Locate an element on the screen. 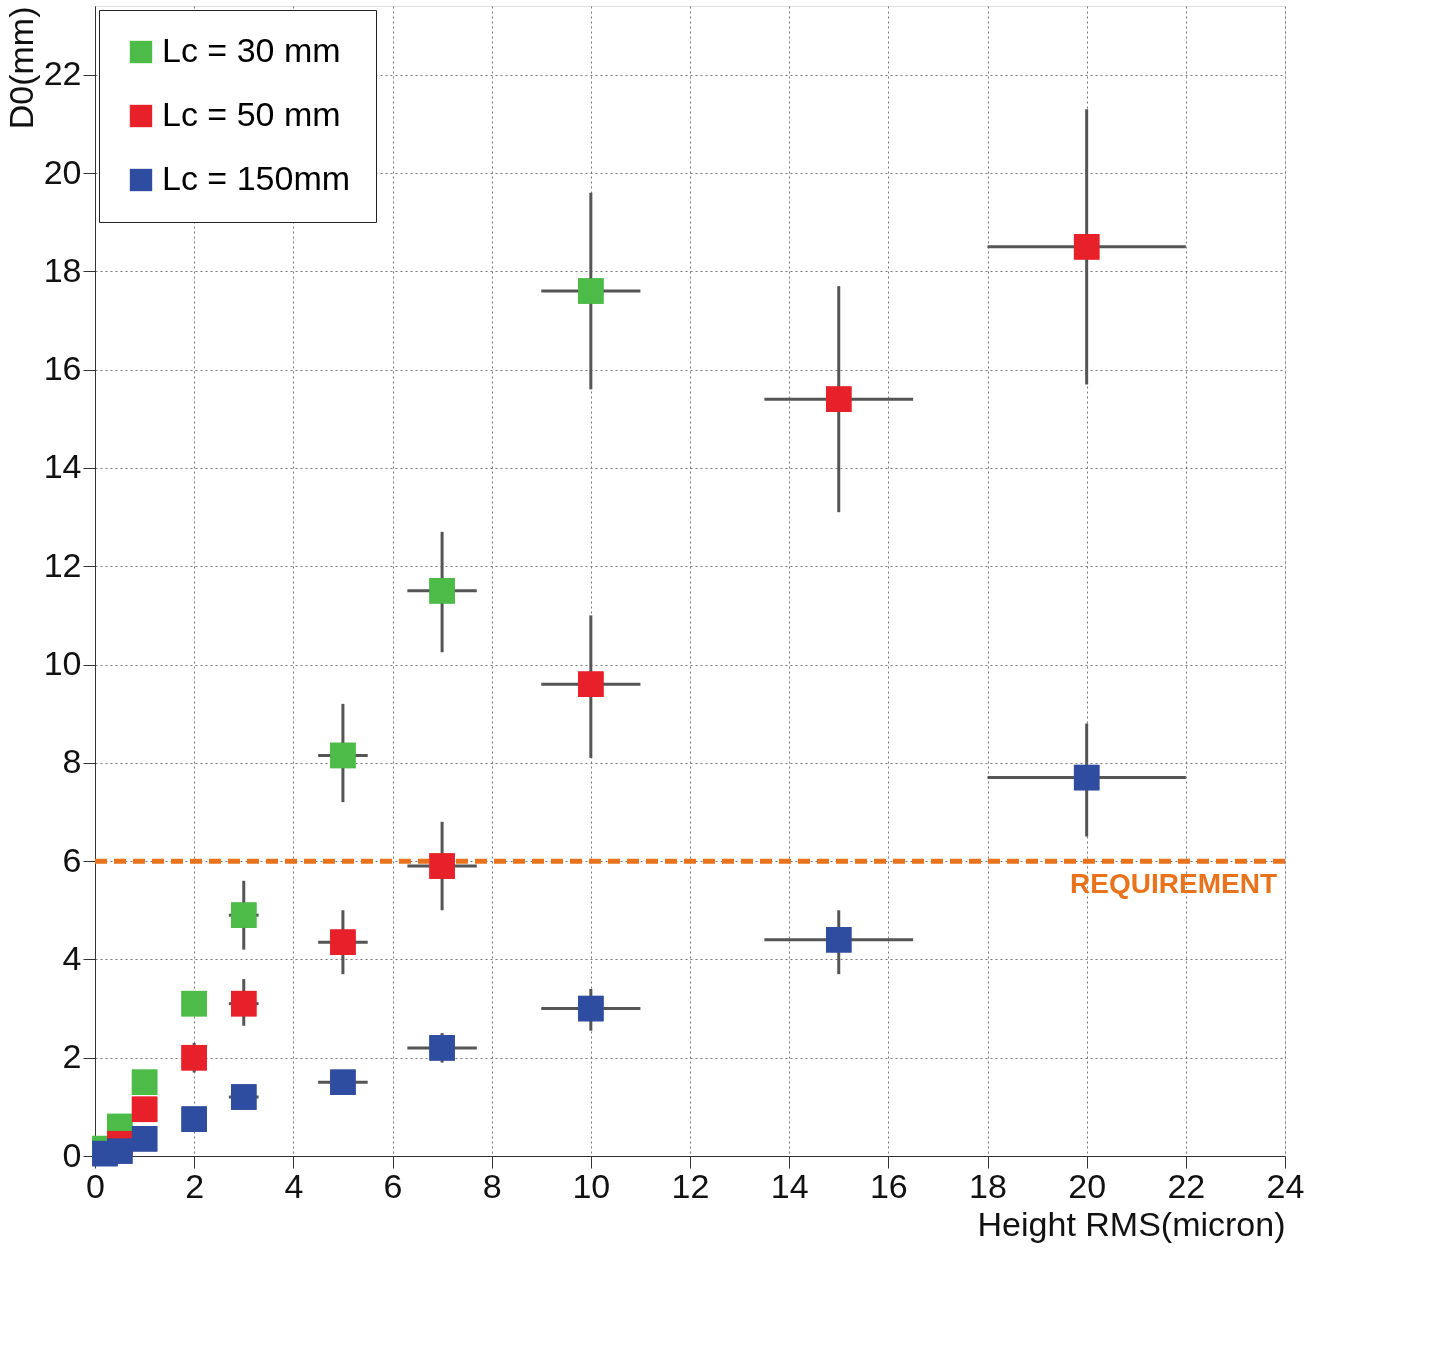 The width and height of the screenshot is (1453, 1348). y-tick-label: 6 is located at coordinates (72, 859).